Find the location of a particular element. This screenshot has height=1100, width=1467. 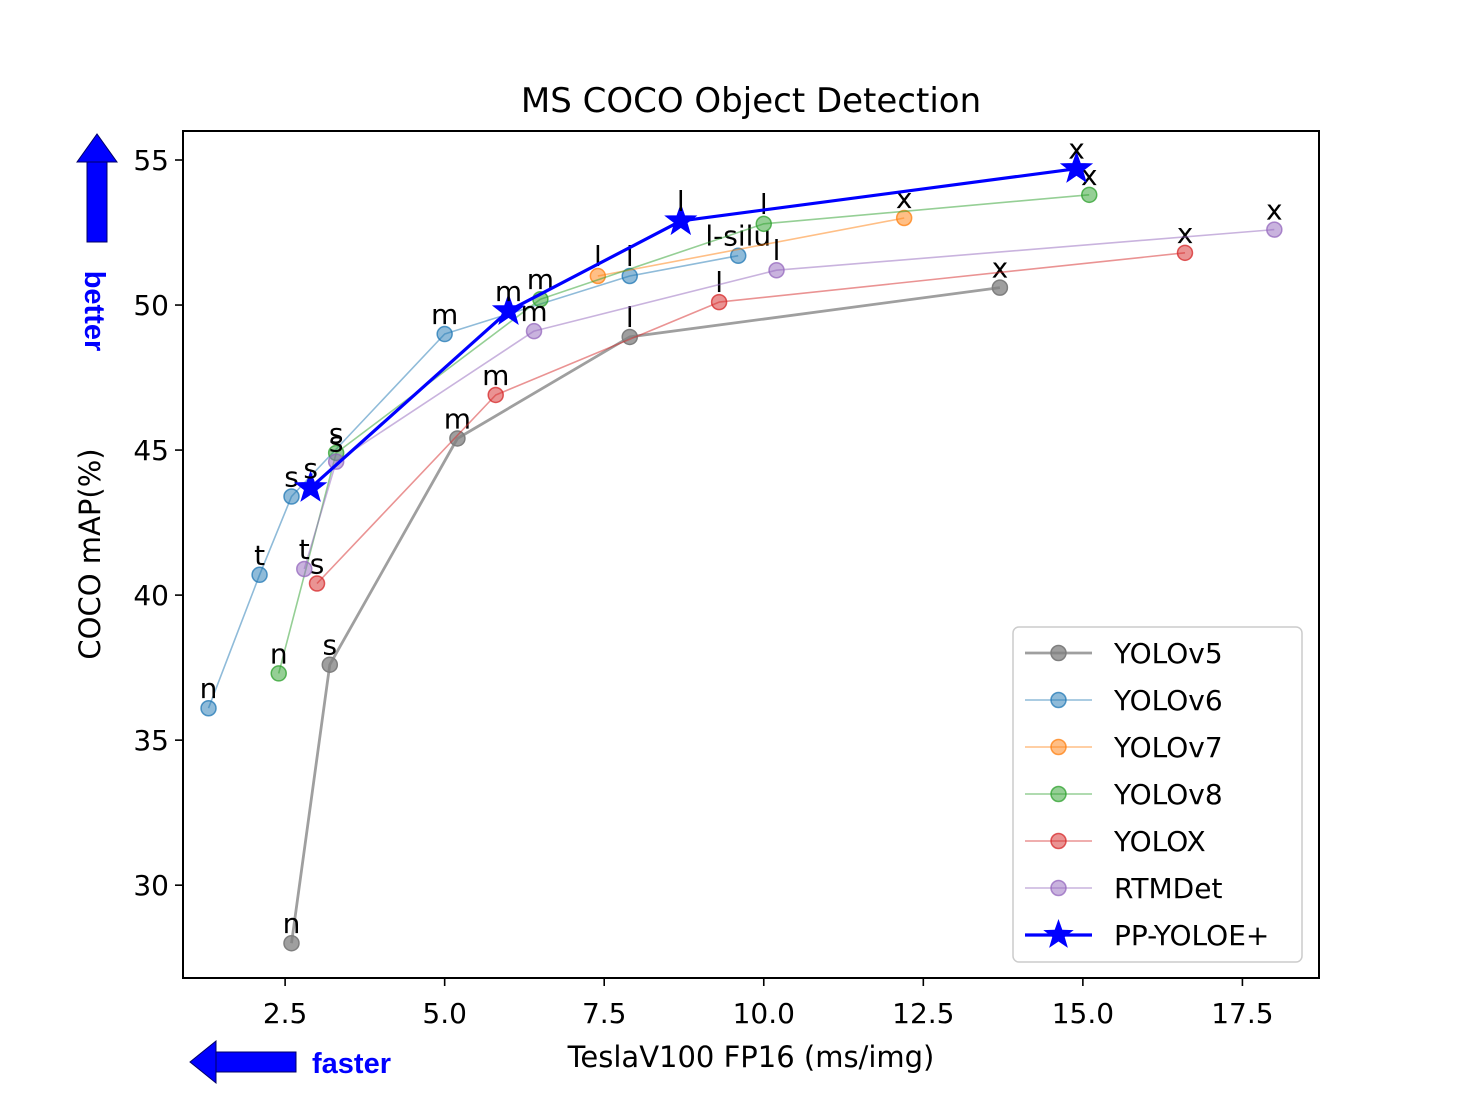

y-tick-label: 30 is located at coordinates (151, 885).